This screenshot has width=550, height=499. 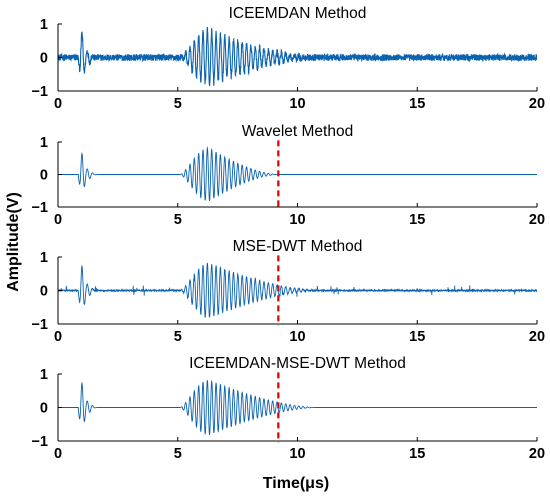 I want to click on panel-title: ICEEMDAN-MSE-DWT Method, so click(x=297, y=363).